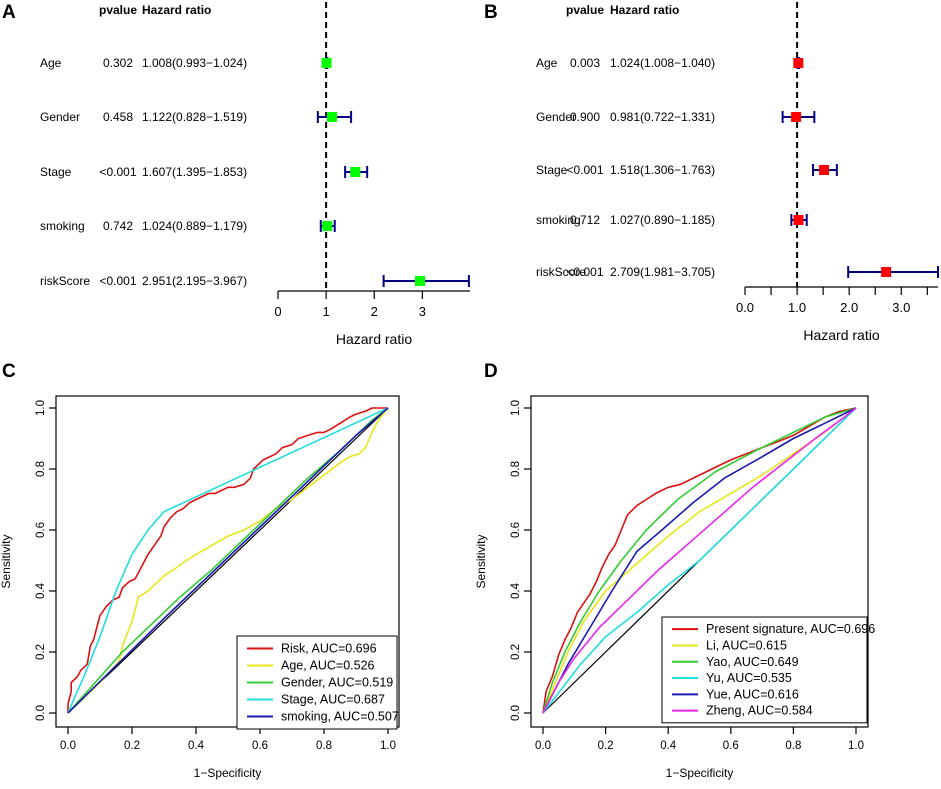 This screenshot has height=789, width=941. Describe the element at coordinates (422, 311) in the screenshot. I see `x-tick-label: 3` at that location.